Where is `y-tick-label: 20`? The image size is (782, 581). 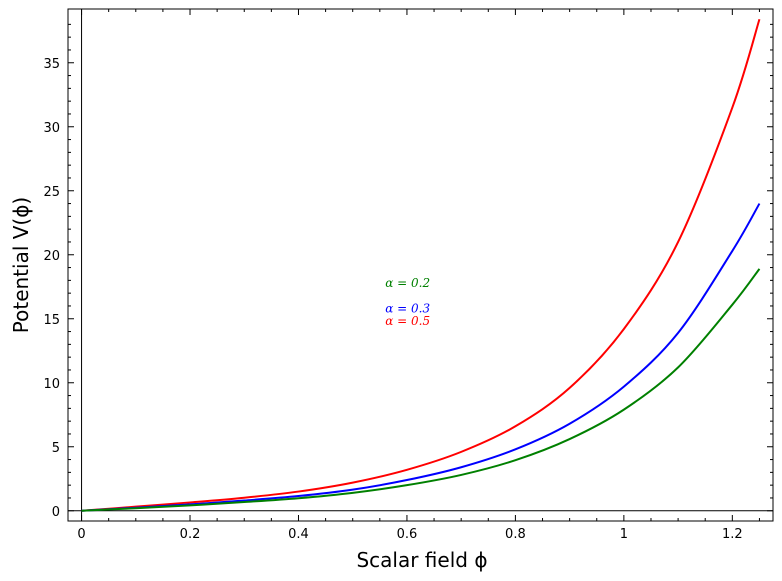
y-tick-label: 20 is located at coordinates (51, 256).